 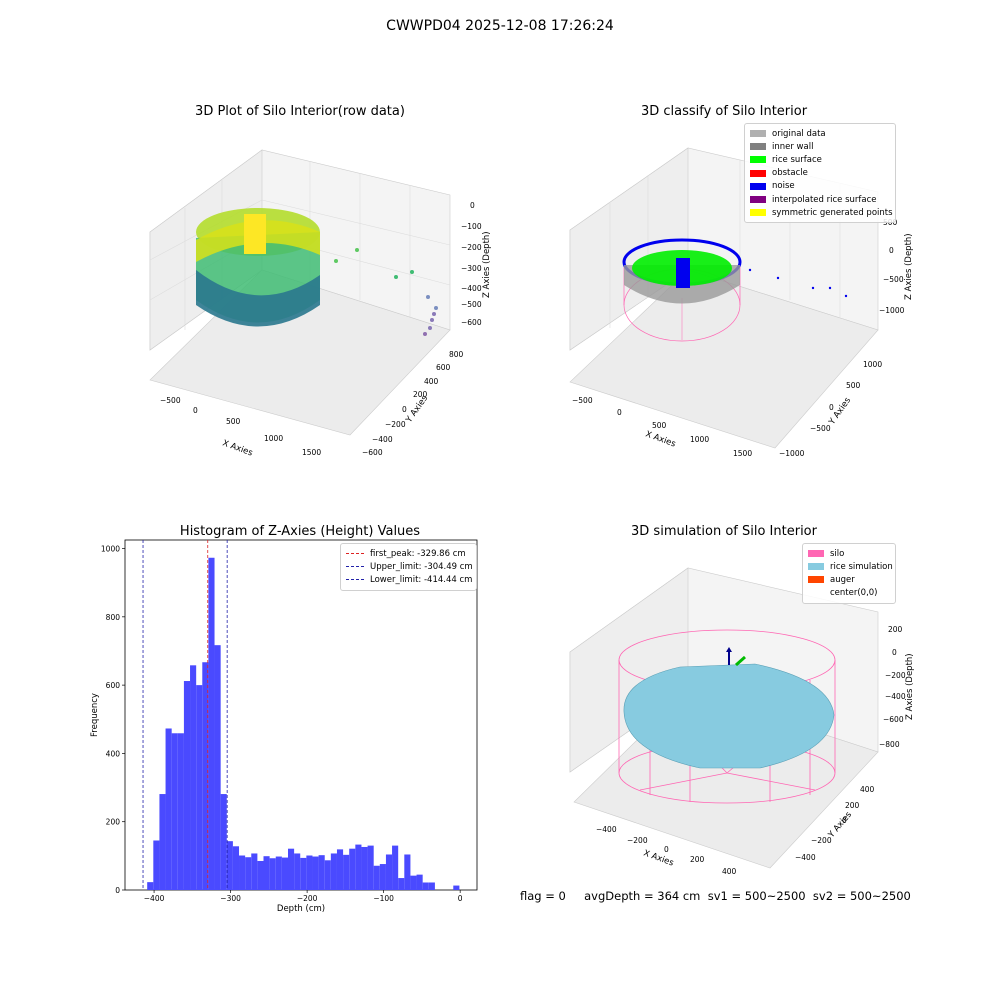 I want to click on hist-vlines, so click(x=185, y=715).